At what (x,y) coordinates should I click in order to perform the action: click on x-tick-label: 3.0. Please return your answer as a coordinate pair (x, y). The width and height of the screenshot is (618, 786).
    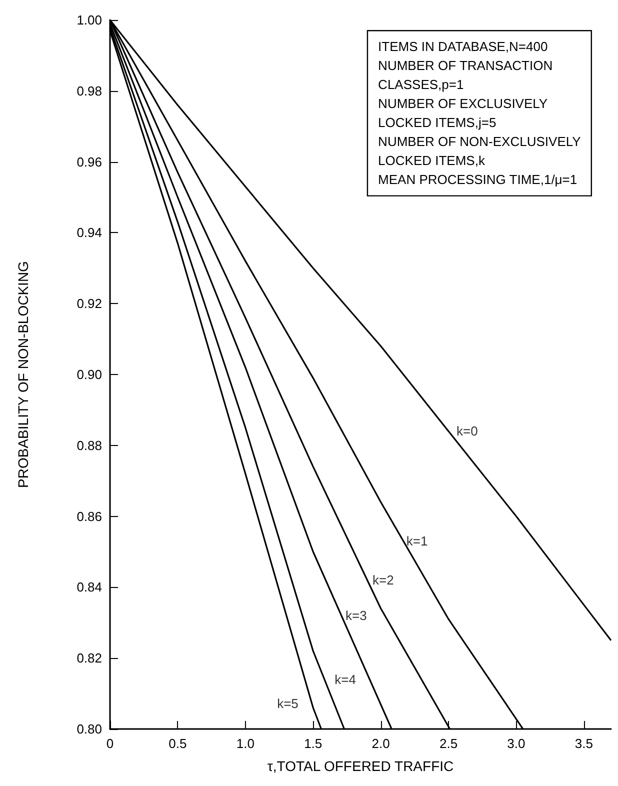
    Looking at the image, I should click on (516, 743).